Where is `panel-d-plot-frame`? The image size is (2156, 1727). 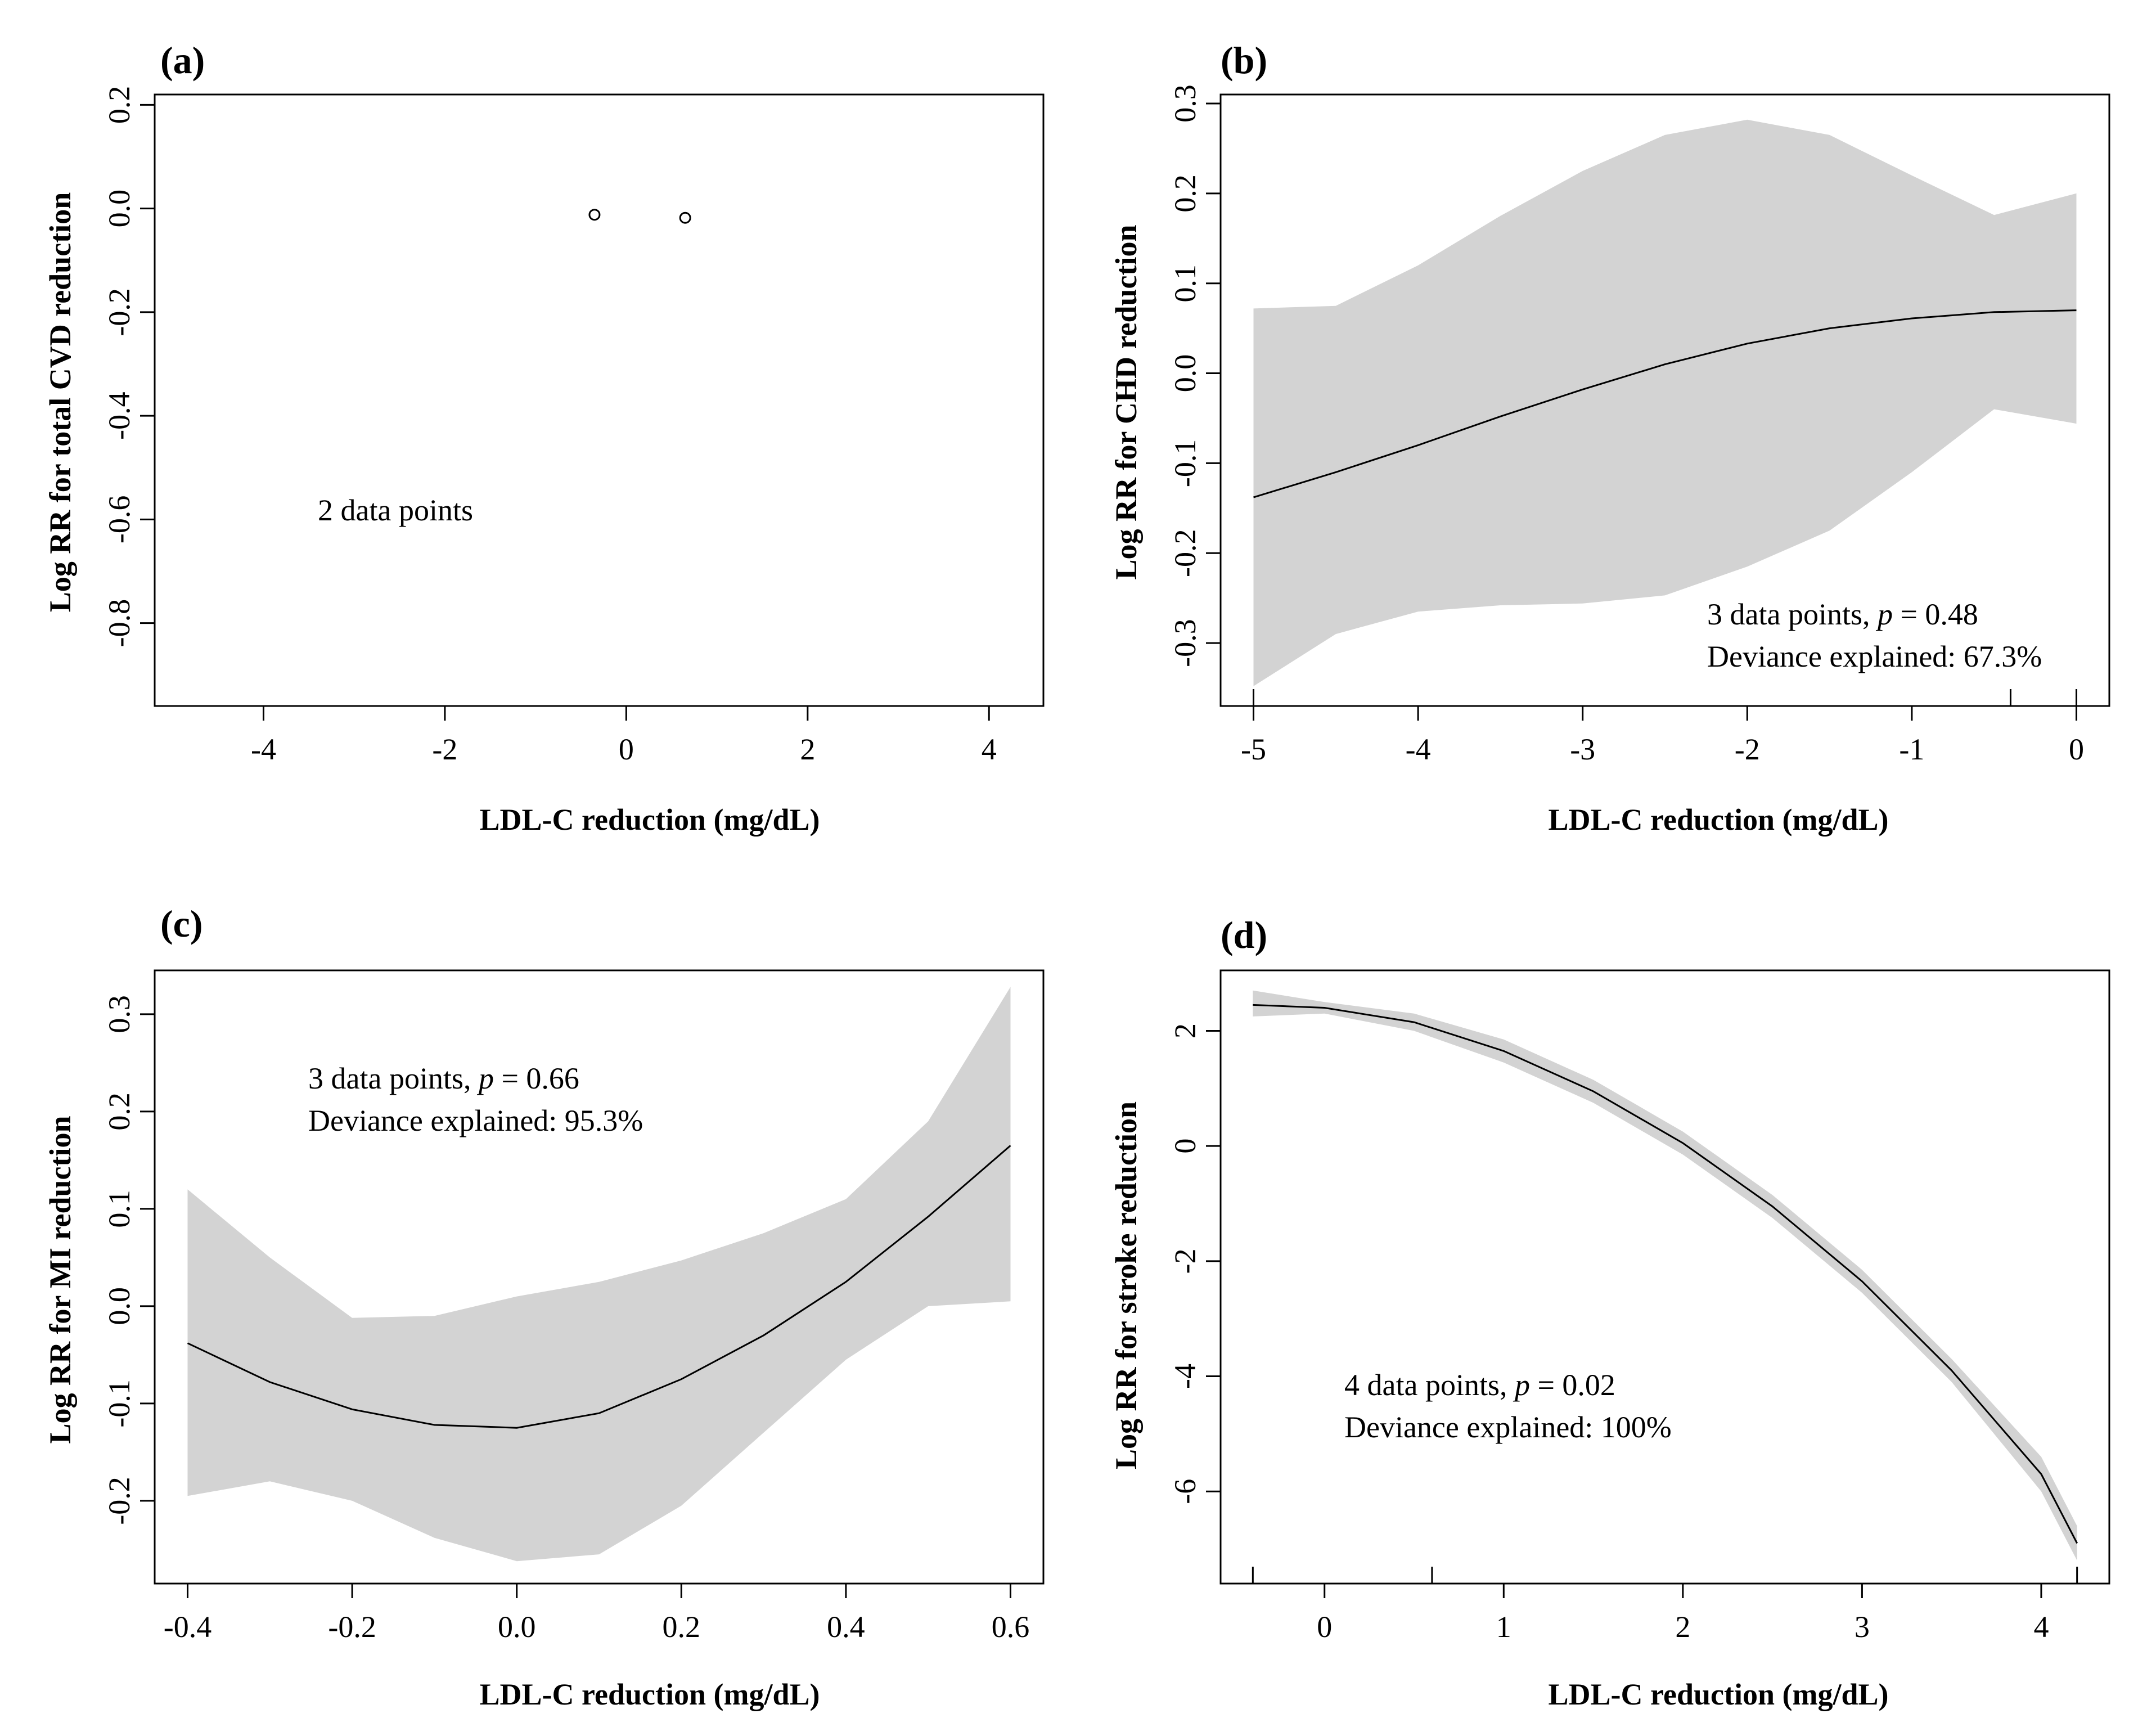
panel-d-plot-frame is located at coordinates (1664, 1277).